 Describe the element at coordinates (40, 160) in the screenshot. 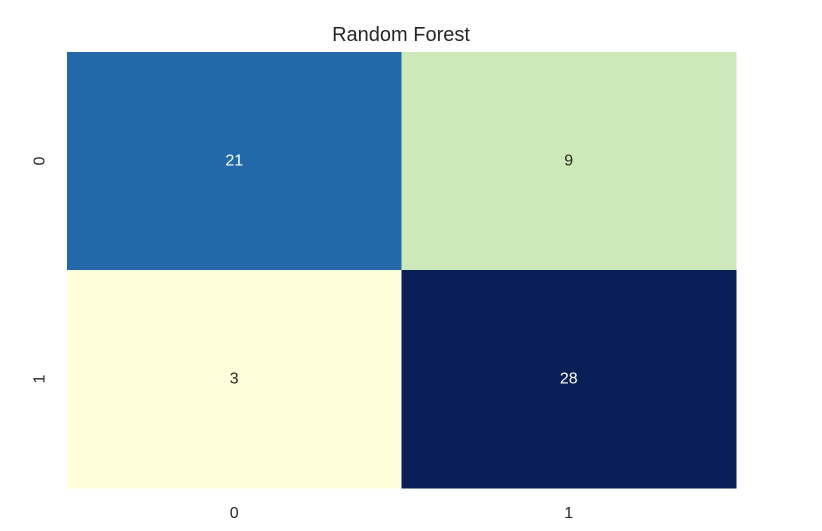

I see `y-tick-label-0: 0` at that location.